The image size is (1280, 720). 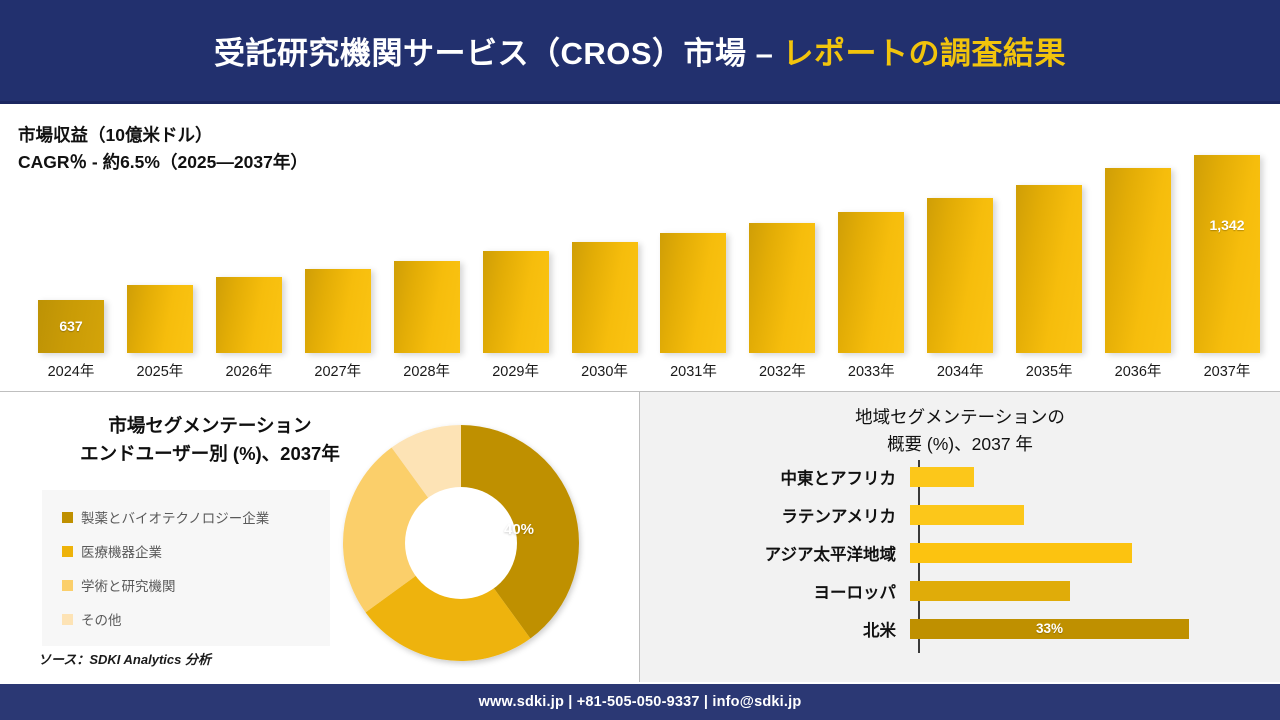 What do you see at coordinates (1227, 225) in the screenshot?
I see `revenue-bar-value-label: 1,342` at bounding box center [1227, 225].